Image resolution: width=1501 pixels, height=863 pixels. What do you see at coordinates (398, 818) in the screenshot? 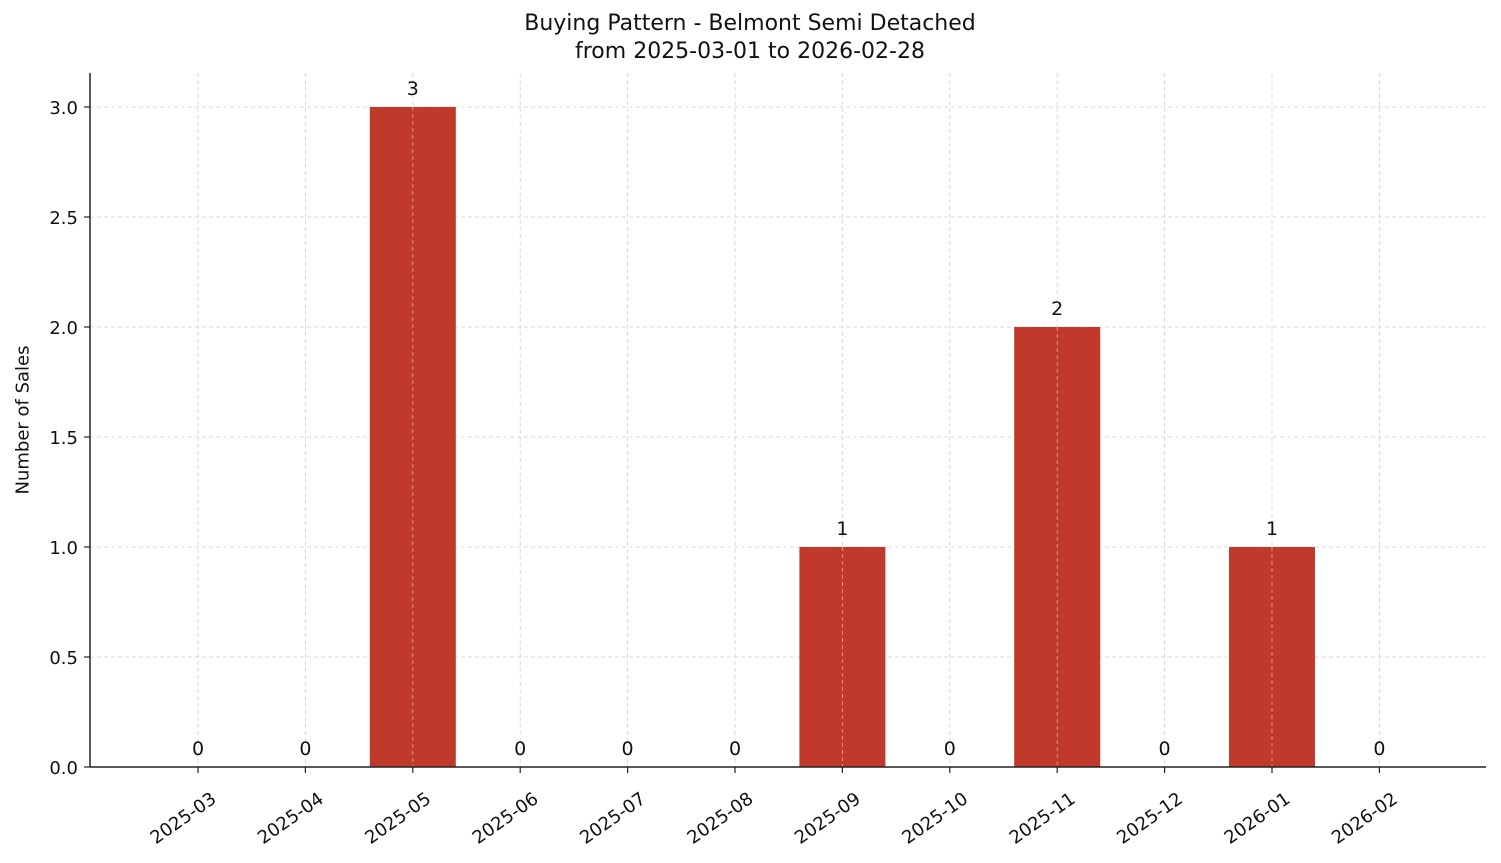
I see `x-tick-label: 2025-05` at bounding box center [398, 818].